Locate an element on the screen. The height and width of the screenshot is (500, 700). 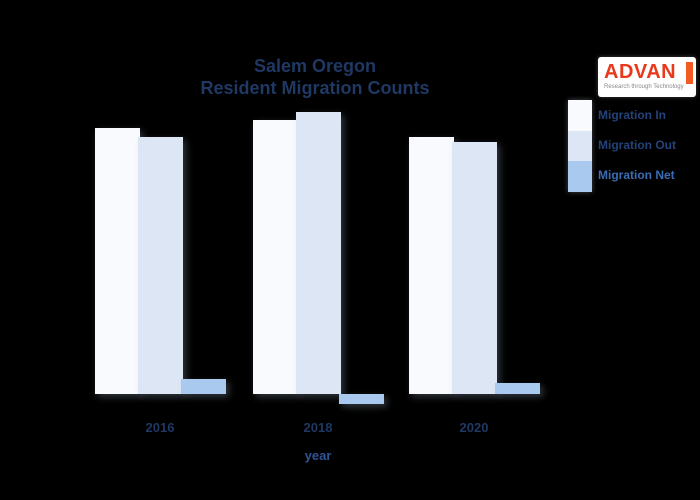
bar-migration-out-2018 is located at coordinates (318, 253).